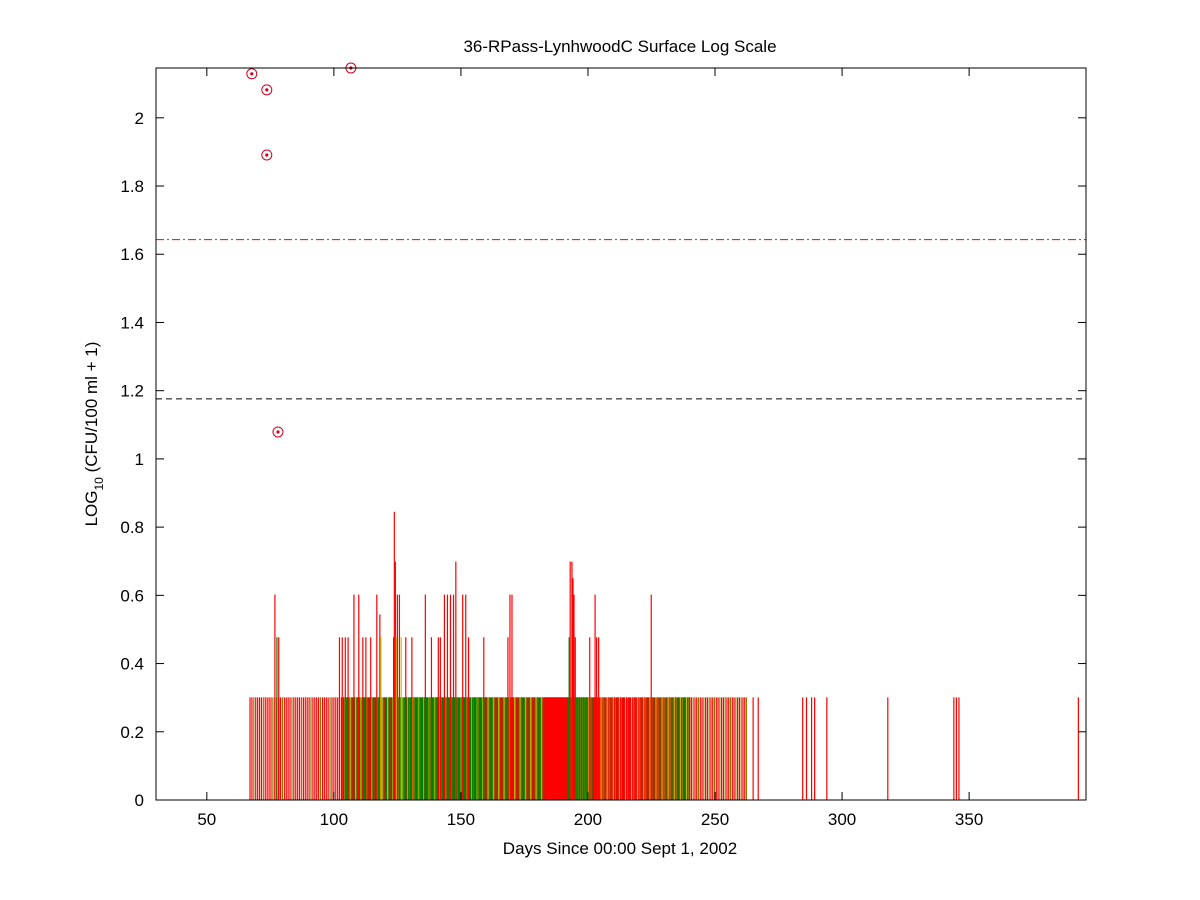  Describe the element at coordinates (132, 322) in the screenshot. I see `y-tick-label: 1.4` at that location.